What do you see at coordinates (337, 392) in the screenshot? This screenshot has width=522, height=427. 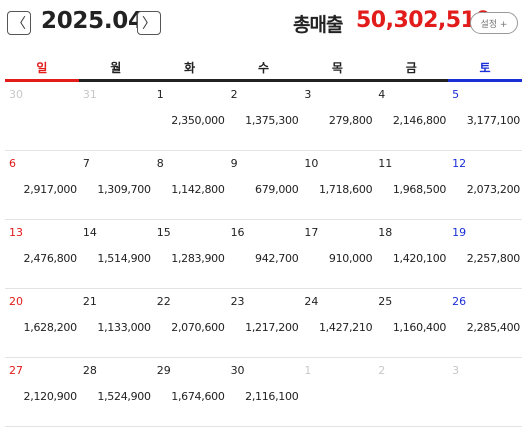 I see `calendar-day-cell-other-month: 1` at bounding box center [337, 392].